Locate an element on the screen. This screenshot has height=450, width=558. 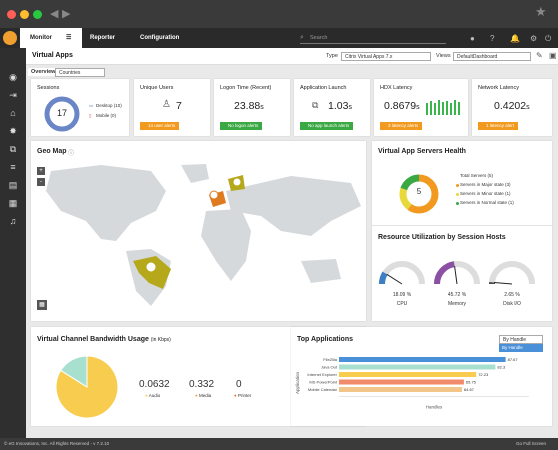
star-icon: ★ is located at coordinates (541, 11).